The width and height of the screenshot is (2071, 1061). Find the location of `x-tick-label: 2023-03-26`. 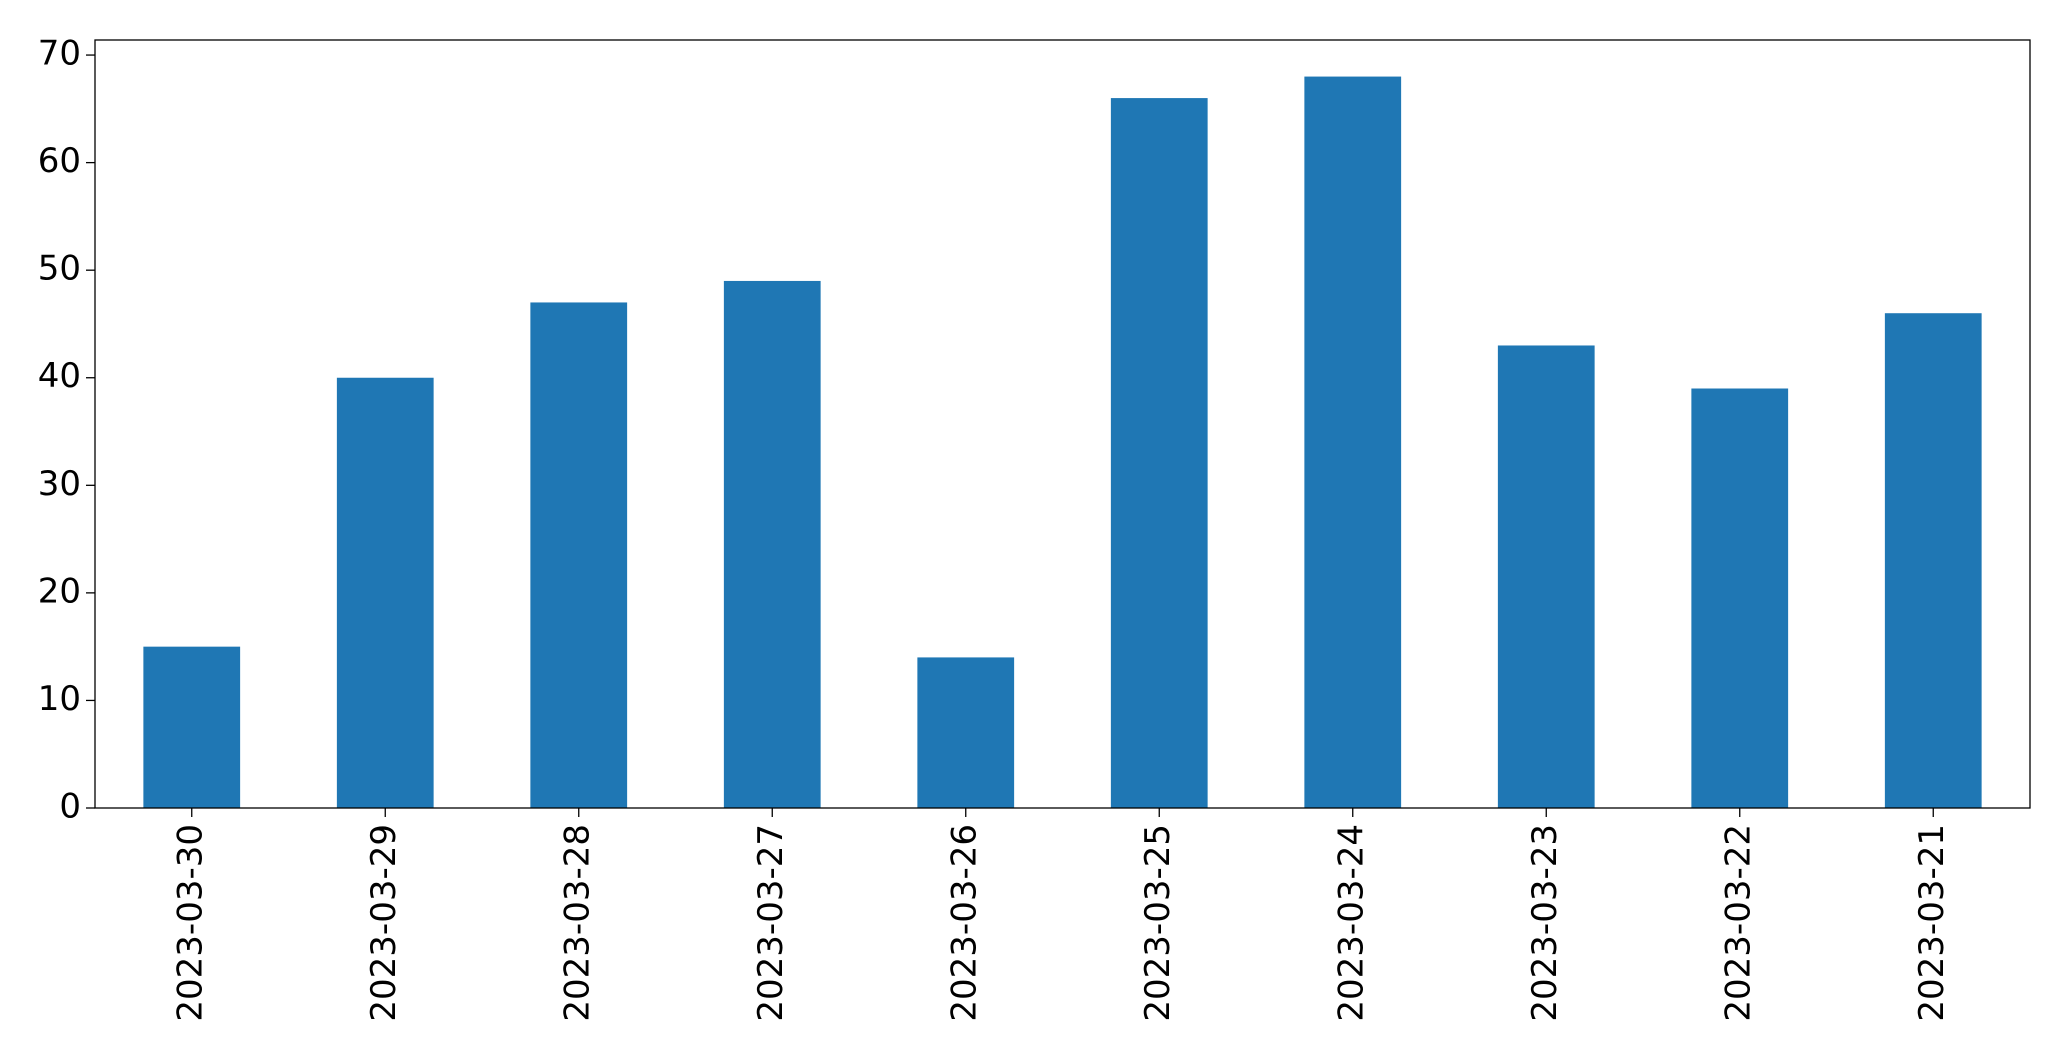

x-tick-label: 2023-03-26 is located at coordinates (964, 923).